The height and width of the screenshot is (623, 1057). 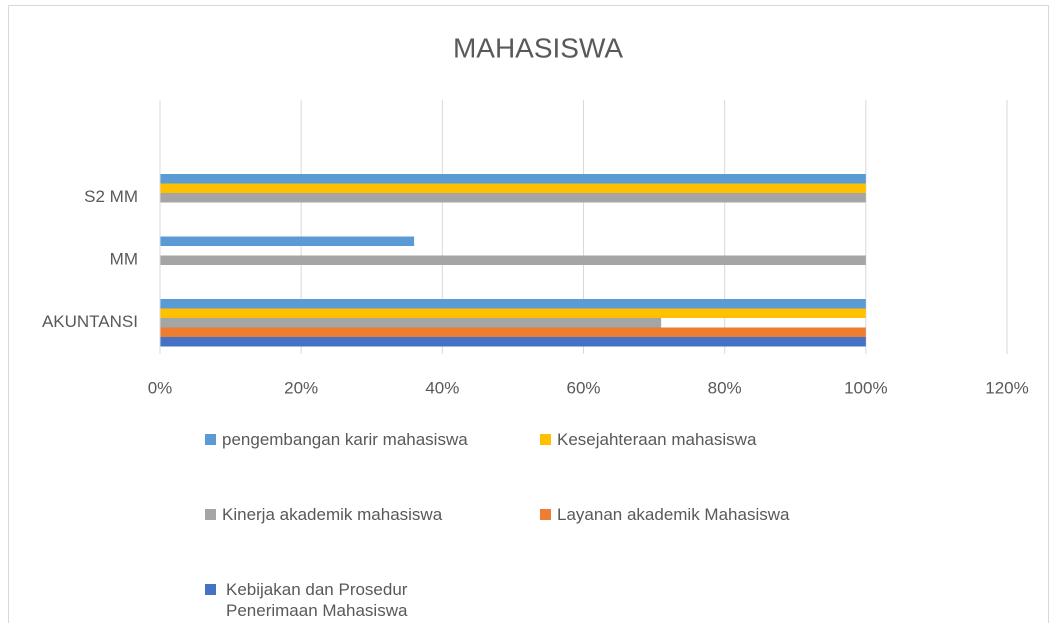 I want to click on legend-label: Layanan akademik Mahasiswa, so click(x=673, y=514).